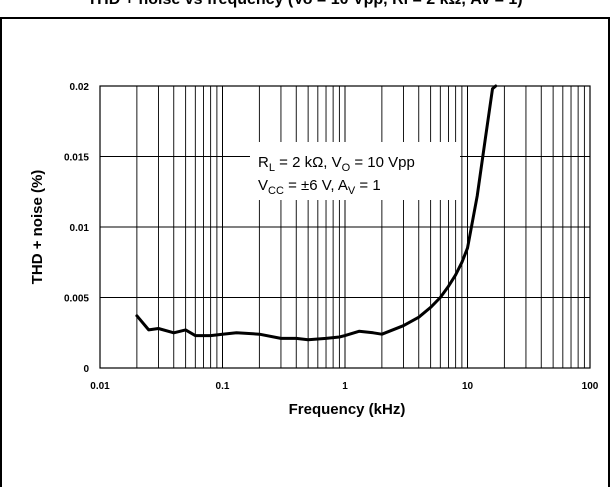 This screenshot has height=492, width=610. What do you see at coordinates (76, 158) in the screenshot?
I see `y-tick-label: 0.015` at bounding box center [76, 158].